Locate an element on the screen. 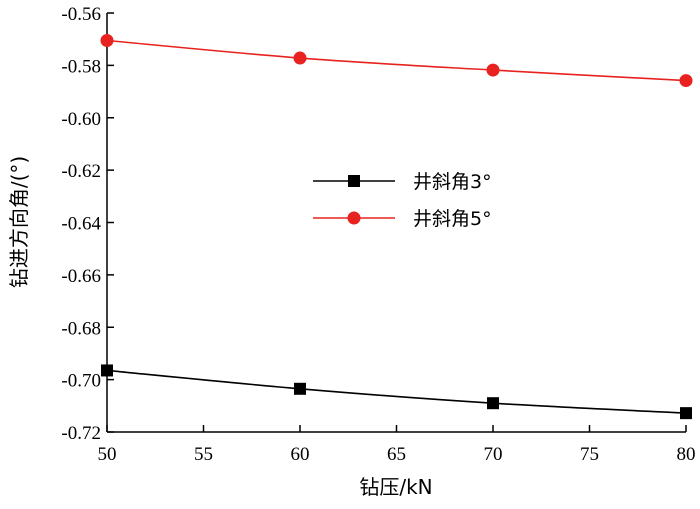  y-tick-label: -0.70 is located at coordinates (81, 381).